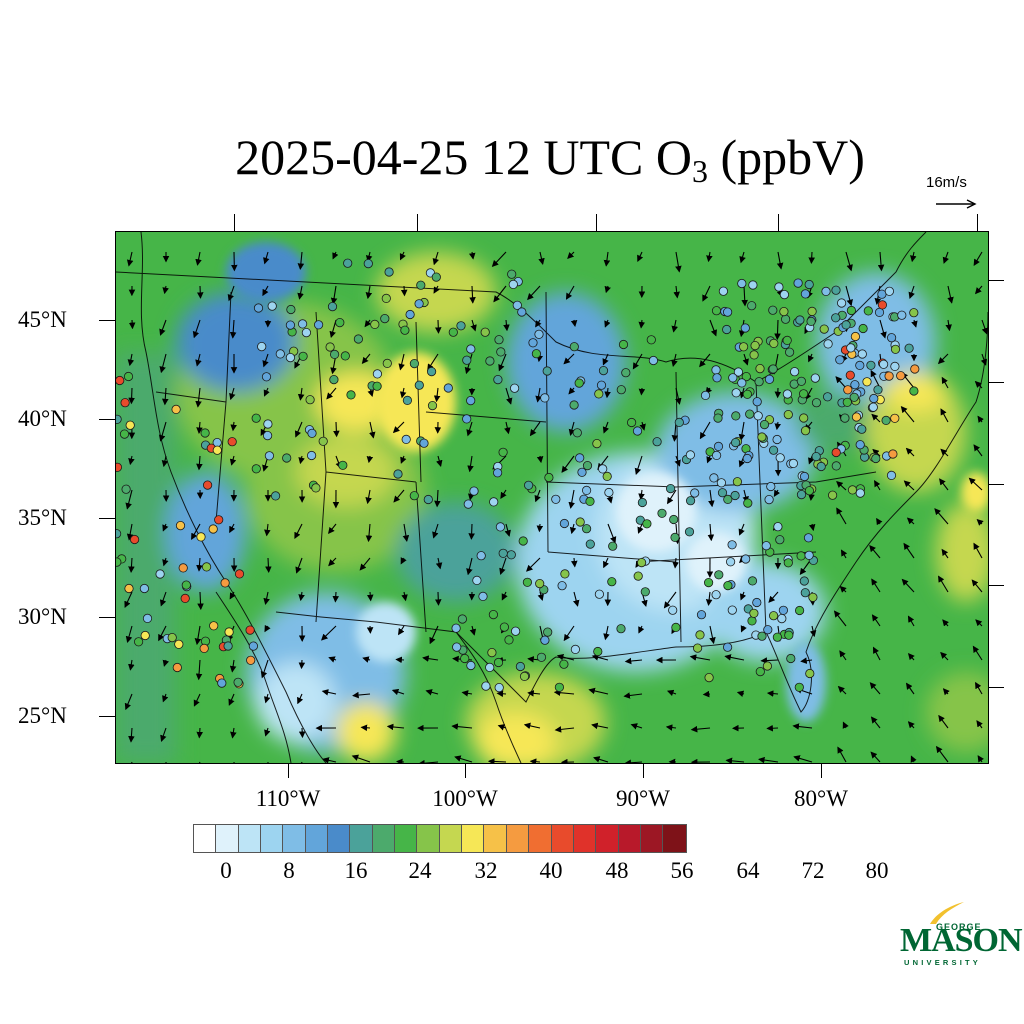 This screenshot has height=1024, width=1024. Describe the element at coordinates (226, 870) in the screenshot. I see `colorbar-tick-label: 0` at that location.